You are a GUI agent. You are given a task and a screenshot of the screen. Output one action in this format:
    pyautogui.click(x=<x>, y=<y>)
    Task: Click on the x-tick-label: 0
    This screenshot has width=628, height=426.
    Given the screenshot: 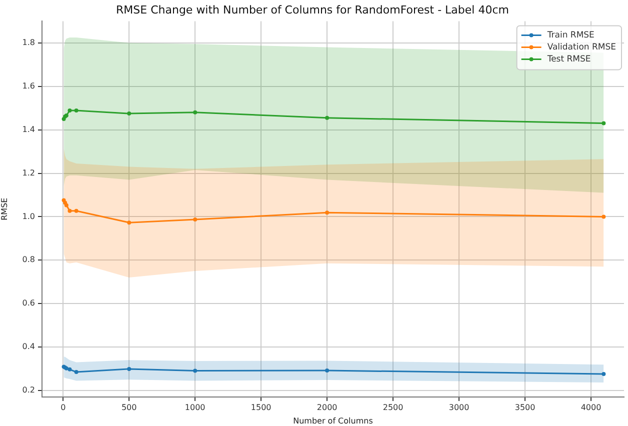 What is the action you would take?
    pyautogui.click(x=63, y=407)
    